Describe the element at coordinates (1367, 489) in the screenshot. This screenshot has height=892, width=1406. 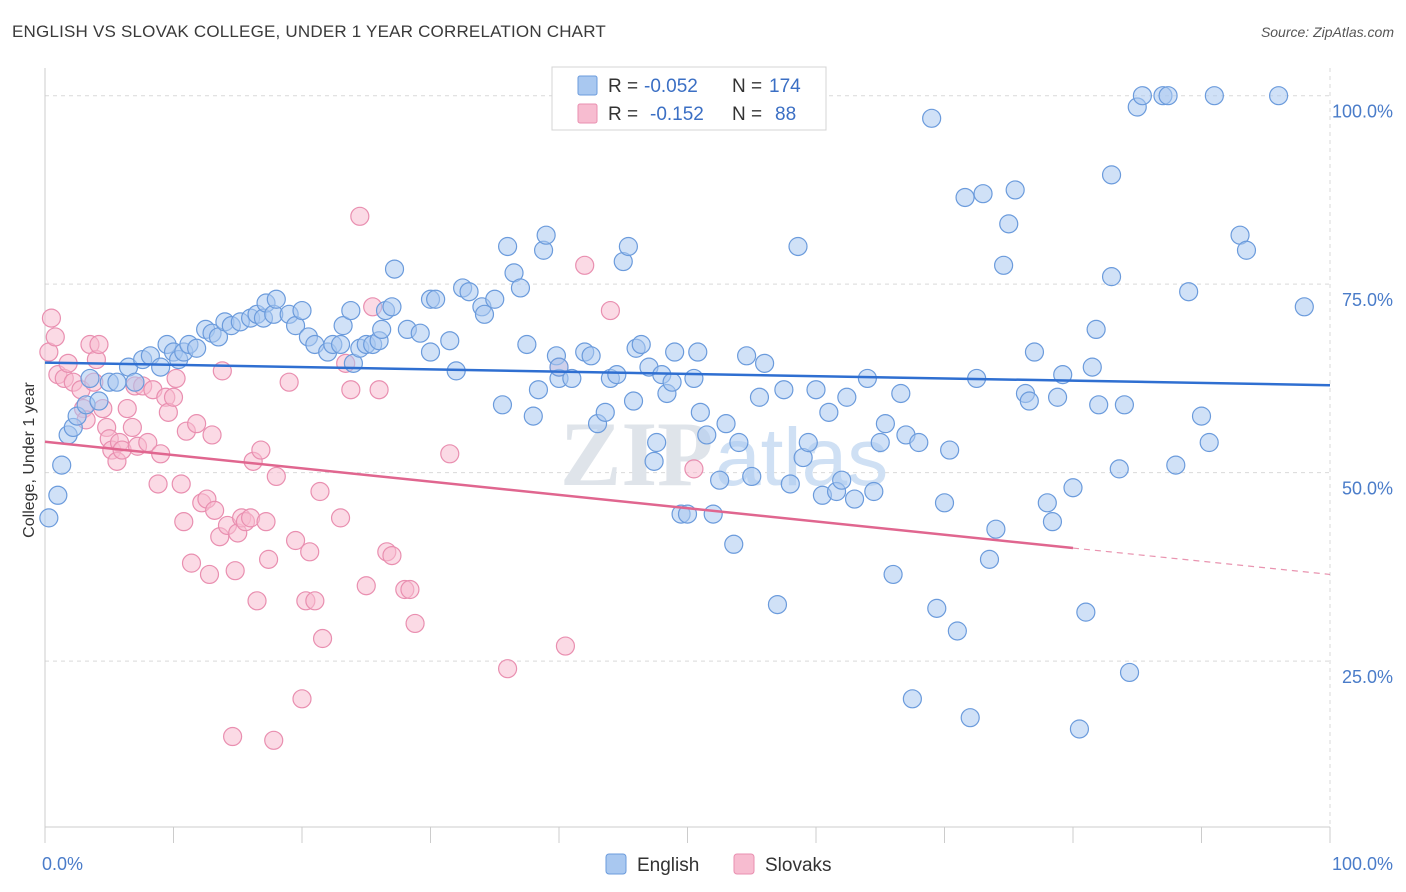
I see `y-tick-label-1: 50.0%` at that location.